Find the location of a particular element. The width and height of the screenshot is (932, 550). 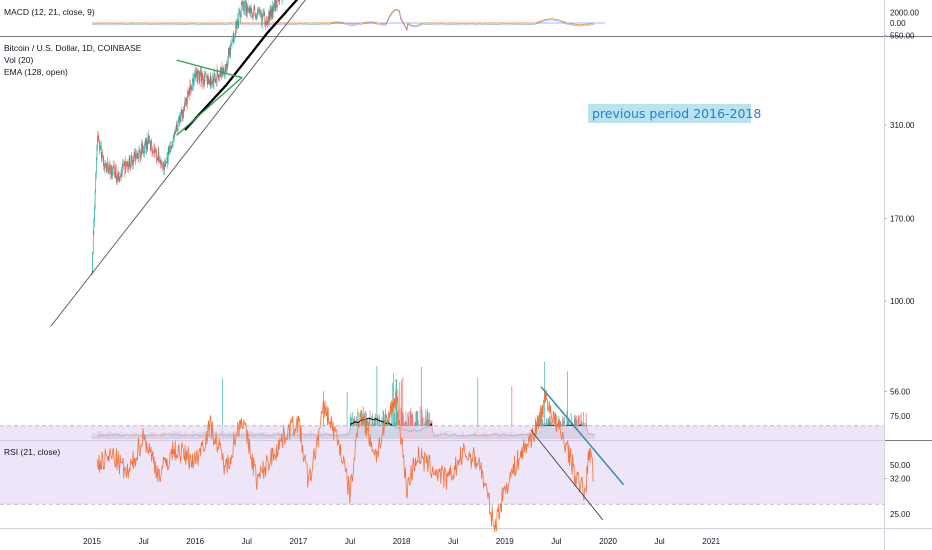

annotation-text: previous period 2016-2018 is located at coordinates (676, 113).